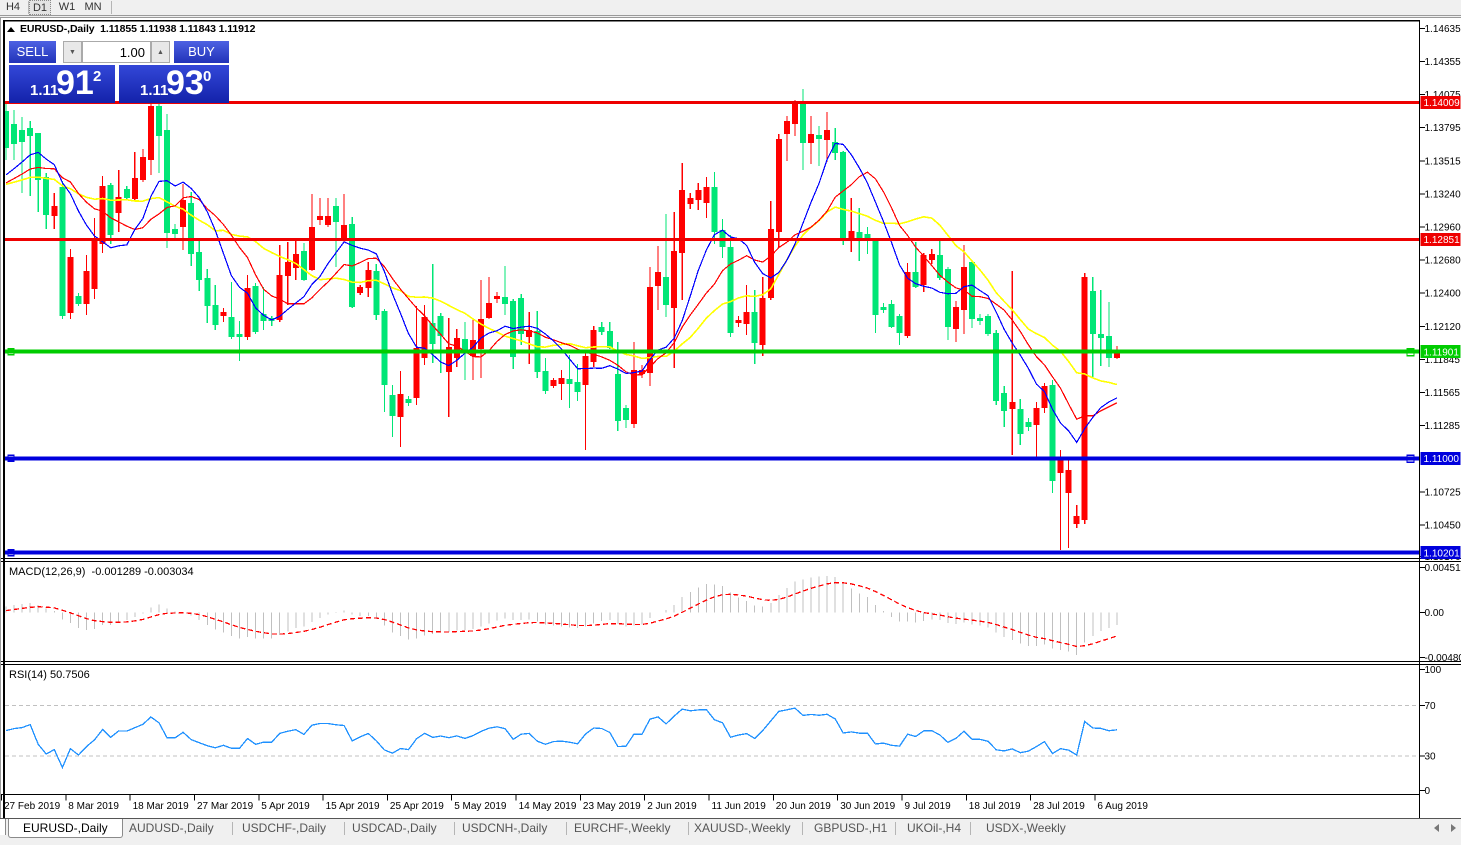 This screenshot has height=845, width=1461. Describe the element at coordinates (1443, 327) in the screenshot. I see `svg-text: 1.12120` at that location.